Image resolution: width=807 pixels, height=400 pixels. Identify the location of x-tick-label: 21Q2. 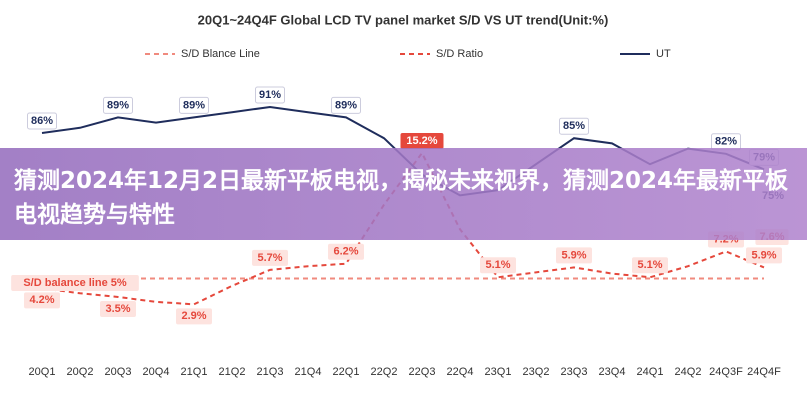
(232, 372).